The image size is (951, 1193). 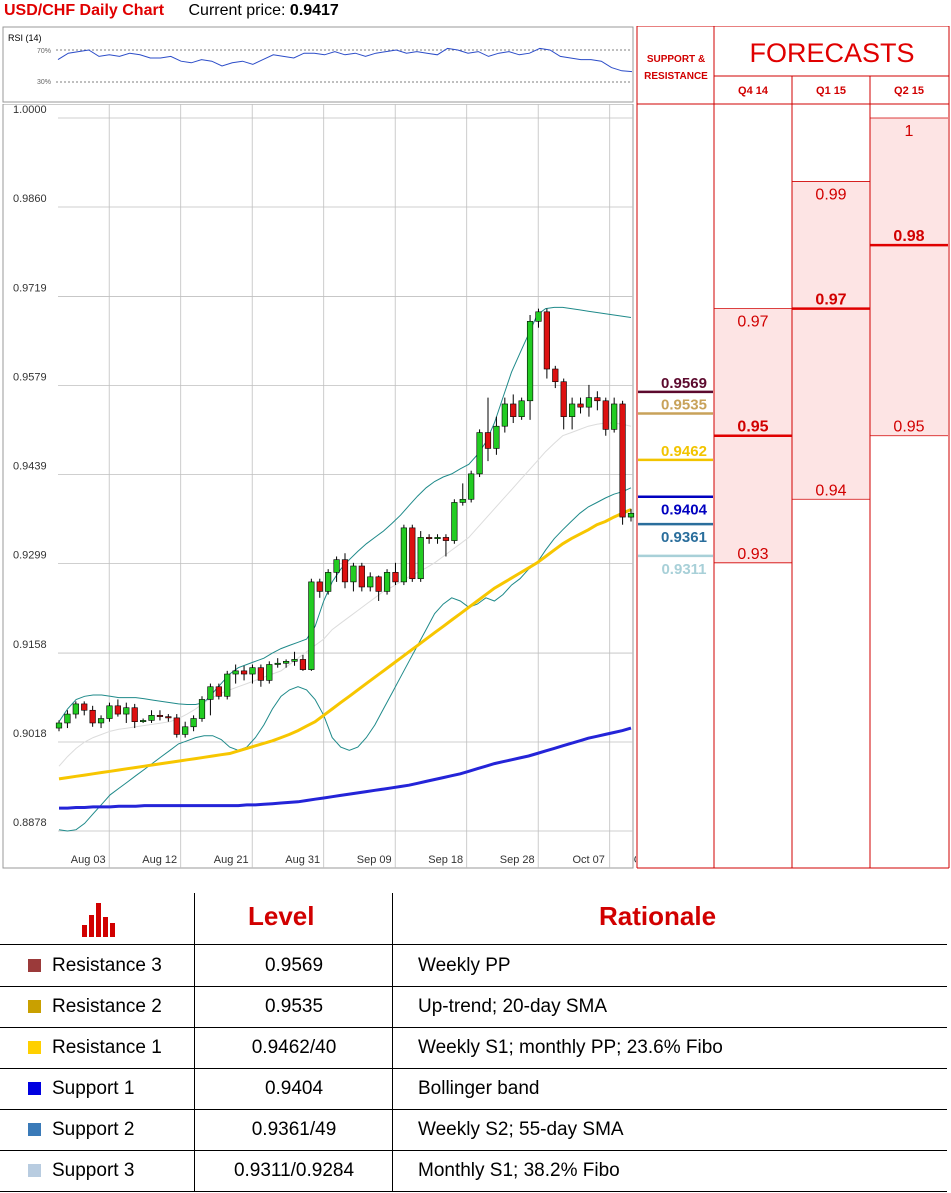 What do you see at coordinates (30, 555) in the screenshot?
I see `y-tick-label: 0.9299` at bounding box center [30, 555].